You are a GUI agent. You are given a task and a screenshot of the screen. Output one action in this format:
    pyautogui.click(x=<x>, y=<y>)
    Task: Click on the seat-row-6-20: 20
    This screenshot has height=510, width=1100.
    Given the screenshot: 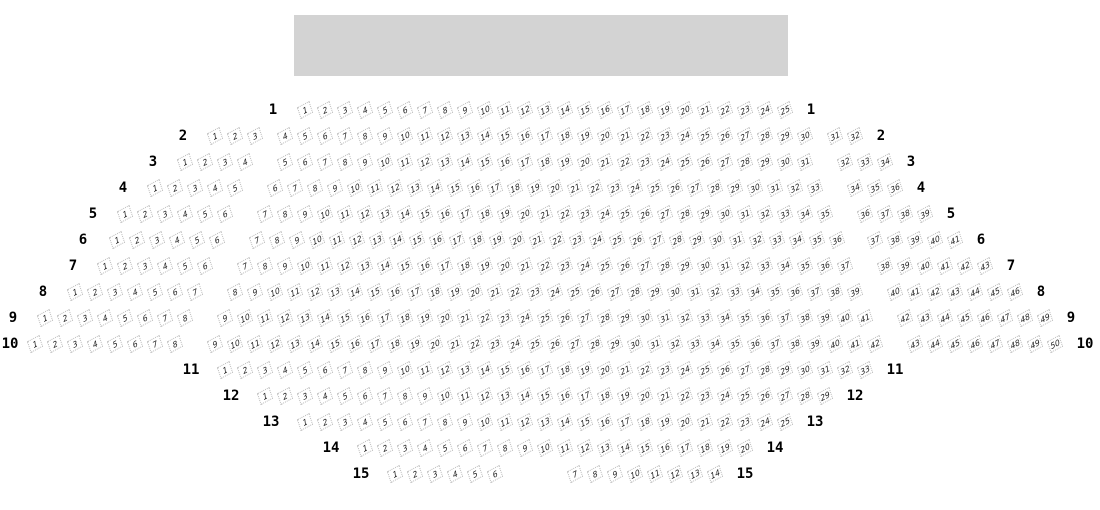 What is the action you would take?
    pyautogui.click(x=517, y=240)
    